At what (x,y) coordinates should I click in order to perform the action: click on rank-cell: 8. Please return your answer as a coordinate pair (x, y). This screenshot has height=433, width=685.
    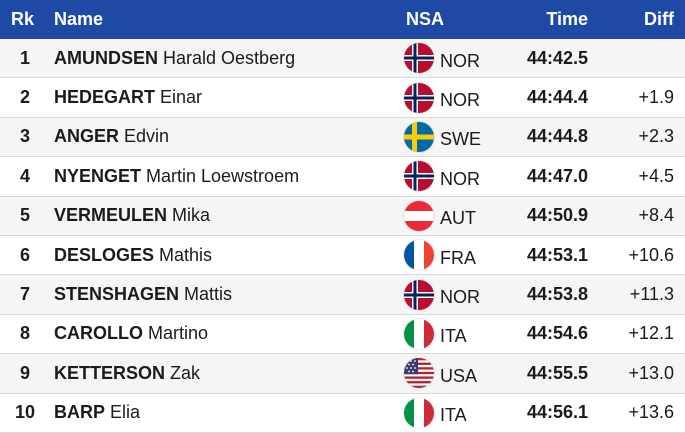
    Looking at the image, I should click on (24, 333).